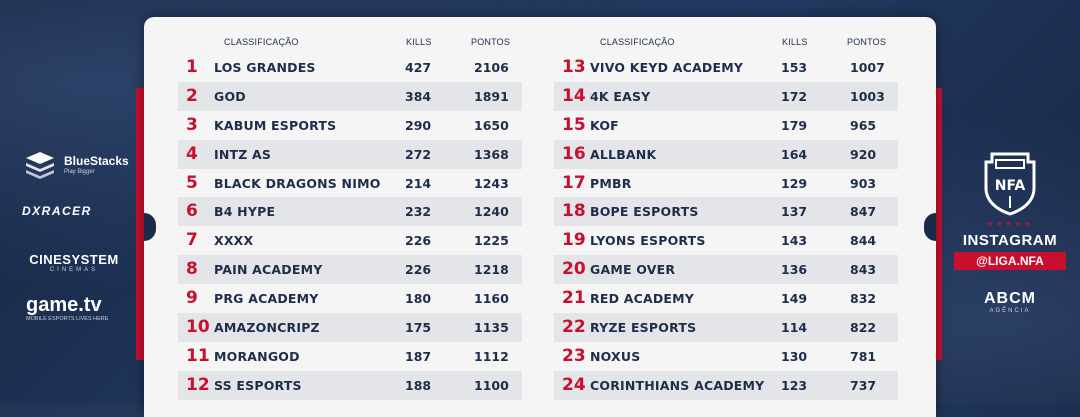  What do you see at coordinates (863, 328) in the screenshot?
I see `points-value: 822` at bounding box center [863, 328].